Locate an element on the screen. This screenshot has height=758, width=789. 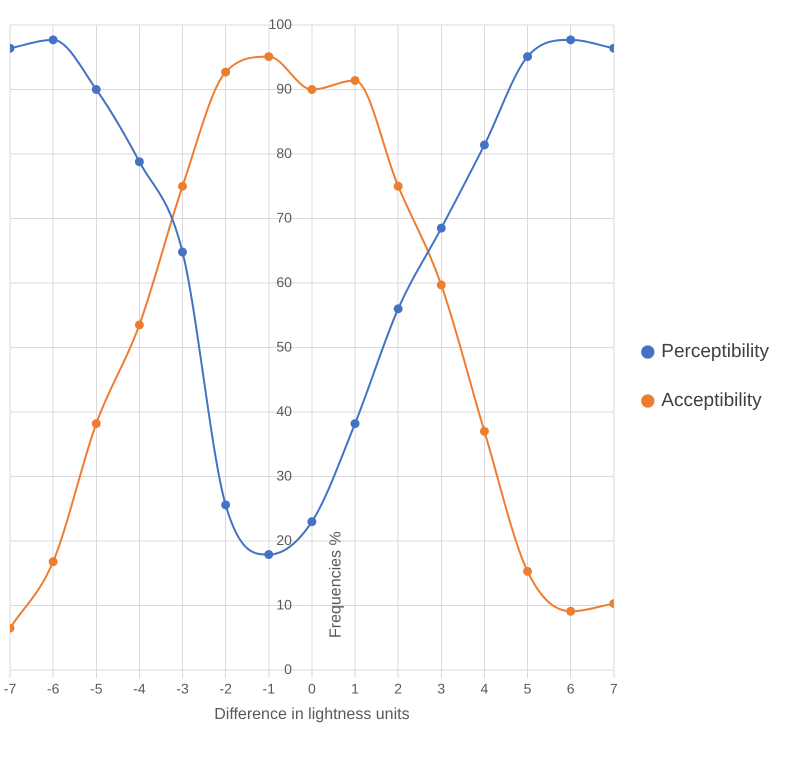
x-tick-label: -5 is located at coordinates (96, 688).